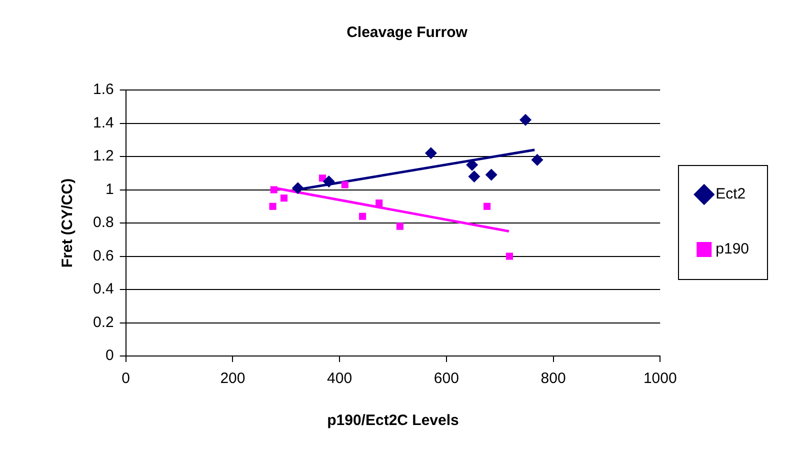 This screenshot has height=449, width=789. I want to click on legend-label: Ect2, so click(731, 194).